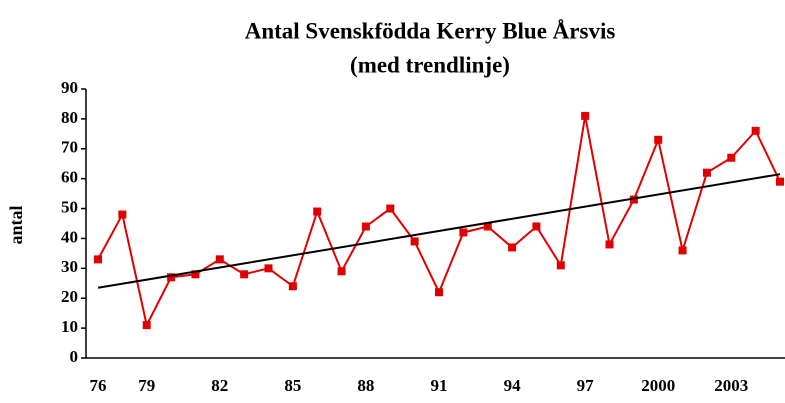 Image resolution: width=785 pixels, height=403 pixels. What do you see at coordinates (365, 385) in the screenshot?
I see `x-tick-label: 88` at bounding box center [365, 385].